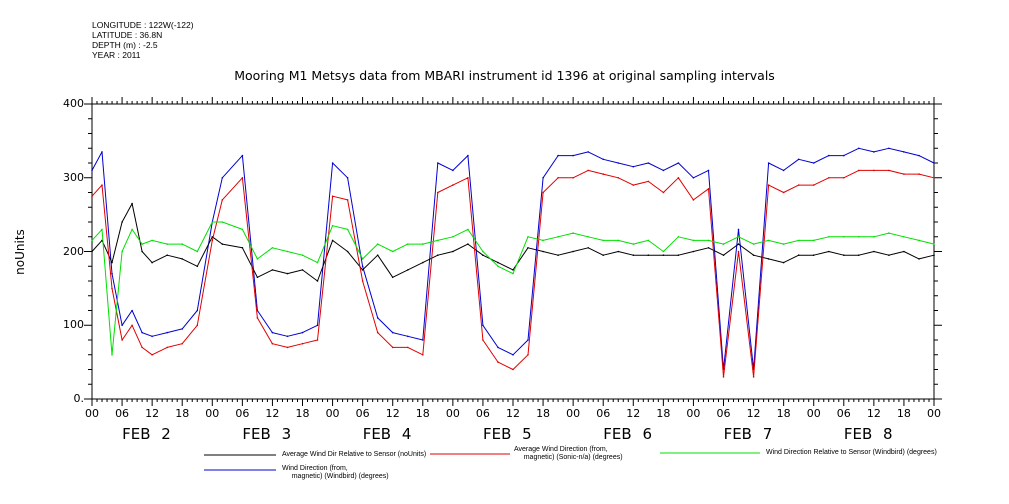  What do you see at coordinates (748, 434) in the screenshot?
I see `day-label: FEB 7` at bounding box center [748, 434].